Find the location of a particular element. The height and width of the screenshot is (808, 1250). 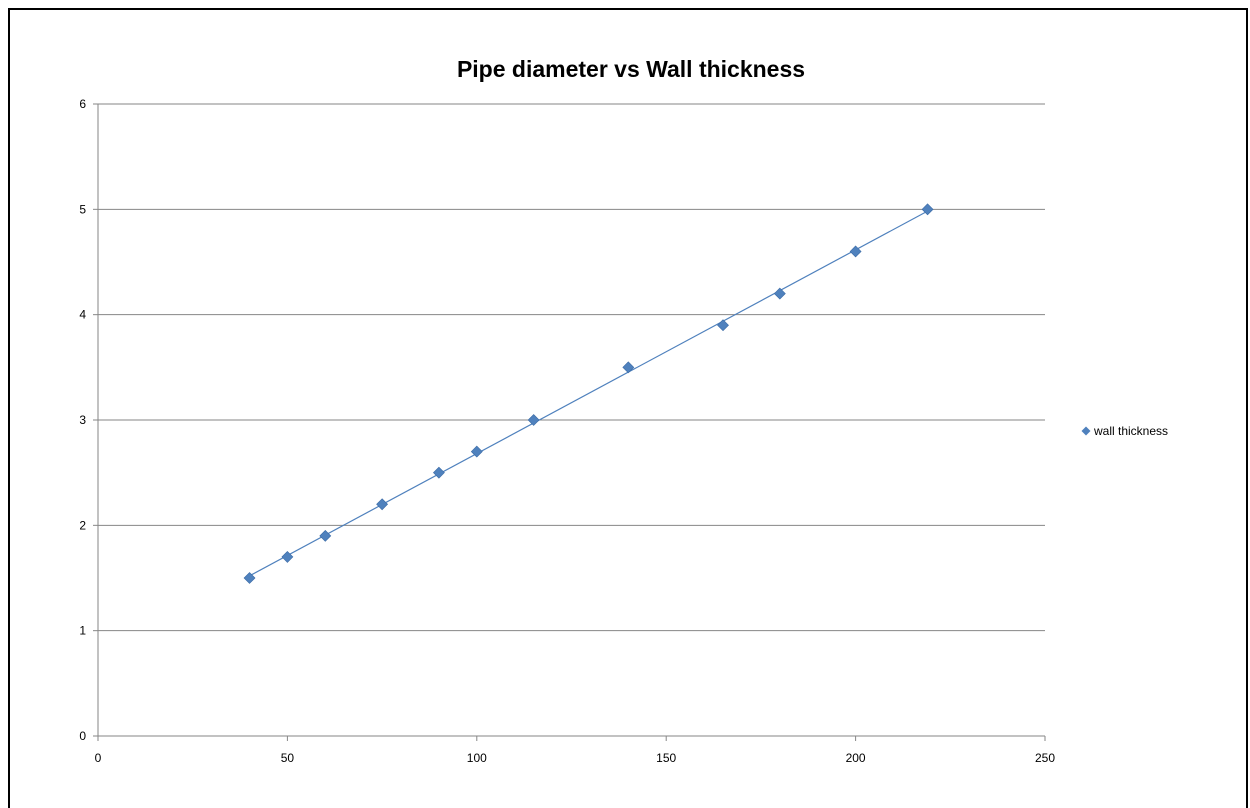

y-tick-label: 5 is located at coordinates (82, 209).